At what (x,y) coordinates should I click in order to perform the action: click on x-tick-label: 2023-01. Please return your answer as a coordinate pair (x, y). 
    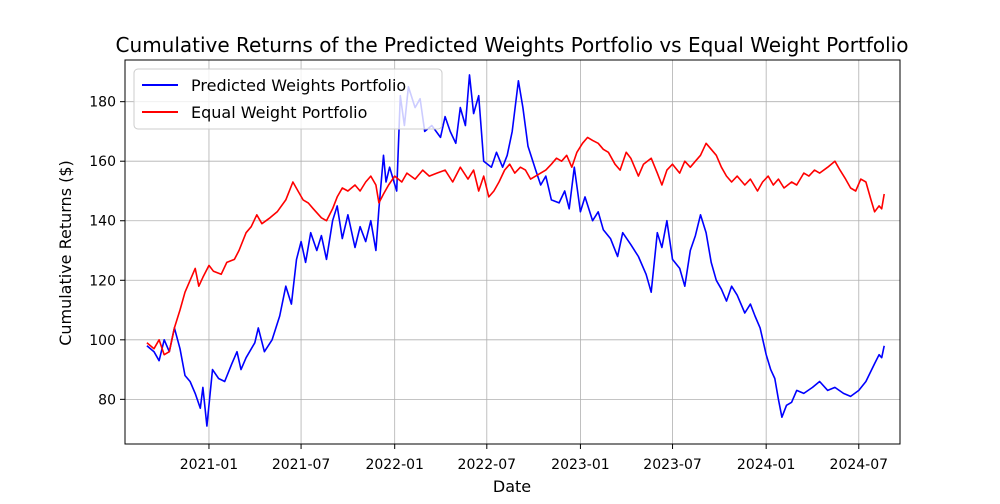
    Looking at the image, I should click on (580, 465).